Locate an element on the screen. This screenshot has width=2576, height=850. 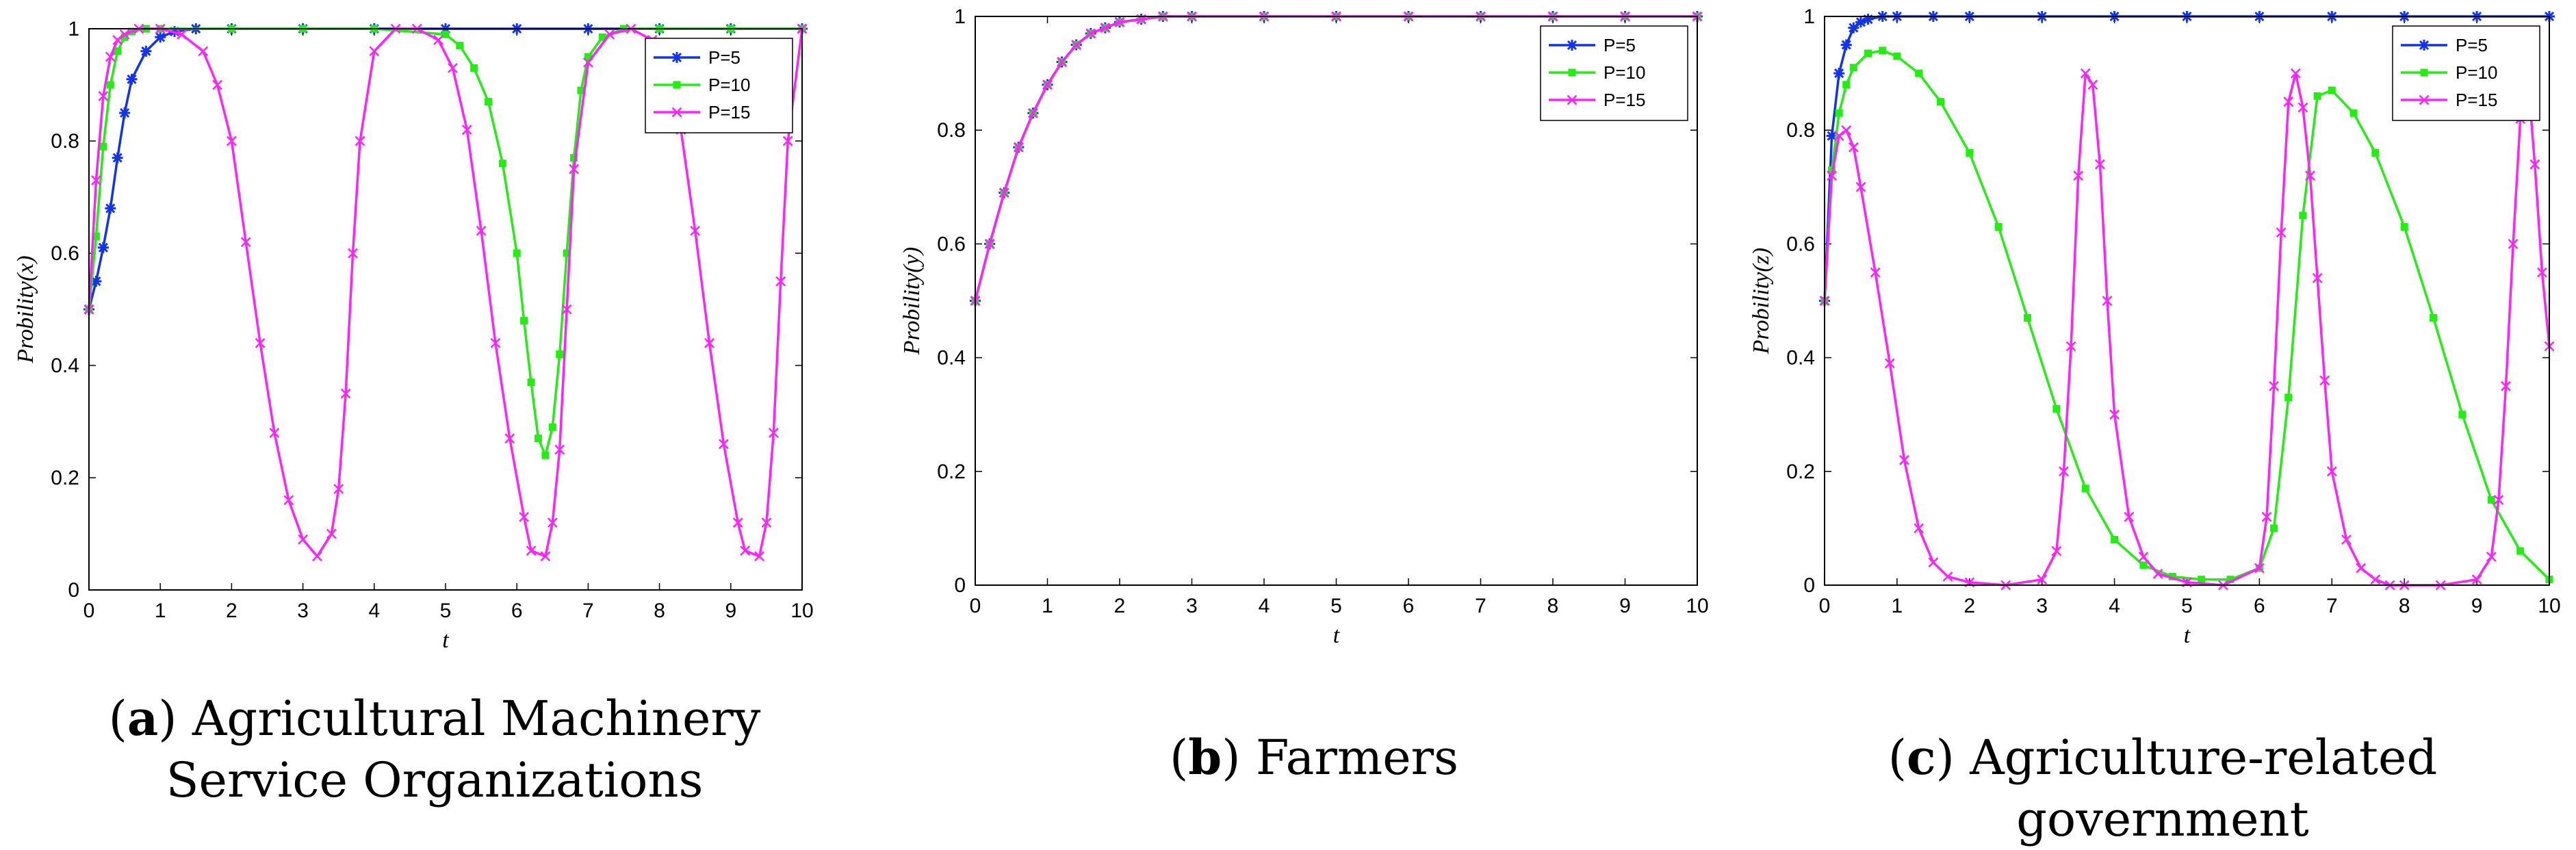
y-axis-label: Probility(z) is located at coordinates (1761, 302).